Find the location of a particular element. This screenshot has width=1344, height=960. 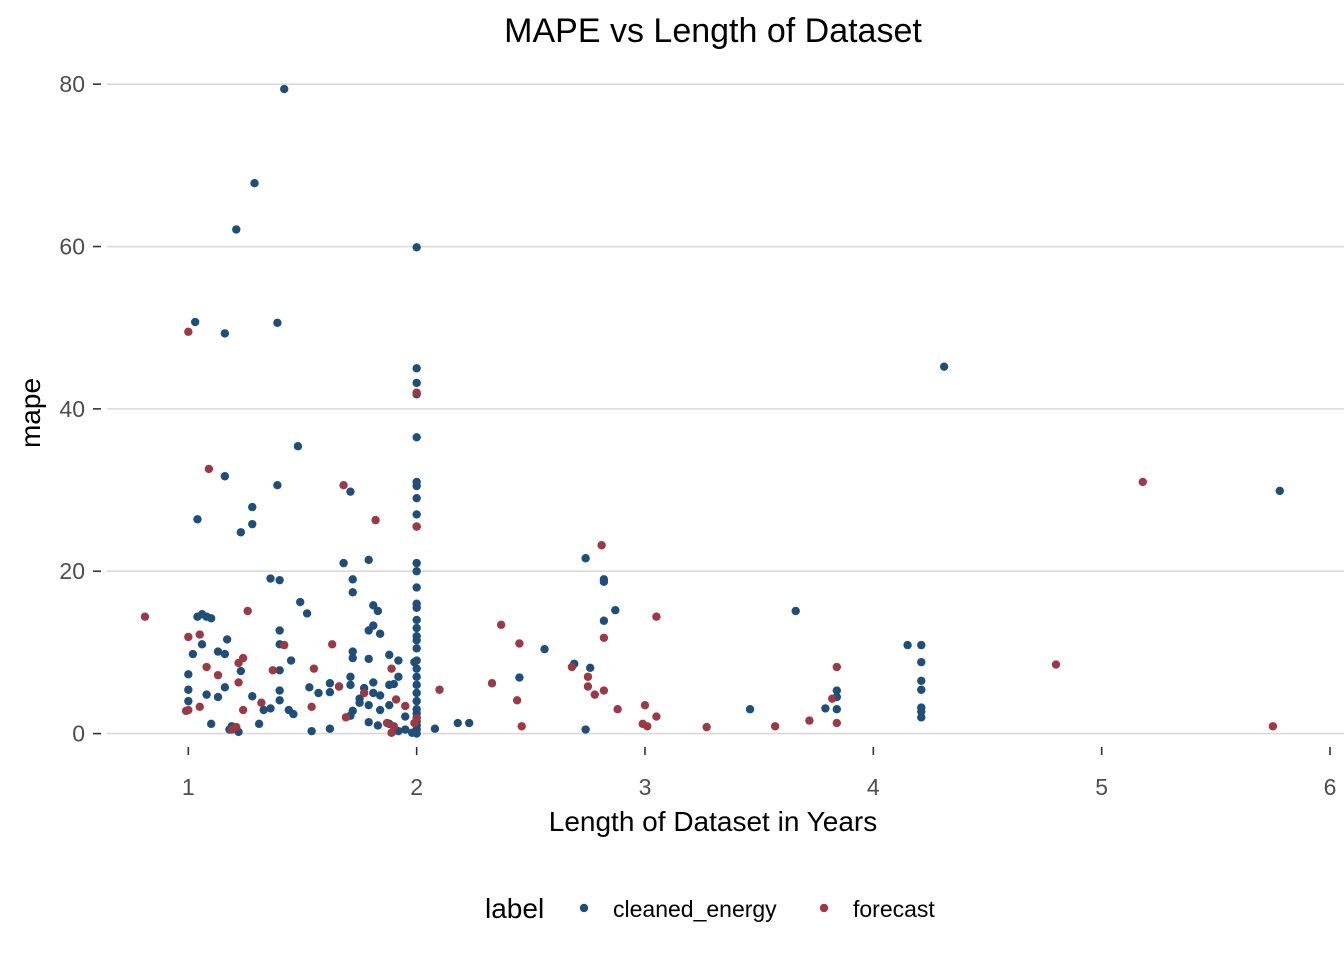

legend: label cleaned_energy forecast is located at coordinates (710, 908).